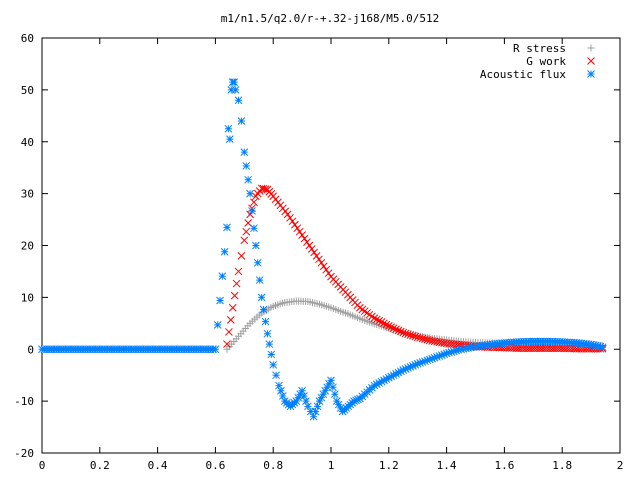 The width and height of the screenshot is (640, 484). Describe the element at coordinates (27, 38) in the screenshot. I see `y-tick-label: 60` at that location.